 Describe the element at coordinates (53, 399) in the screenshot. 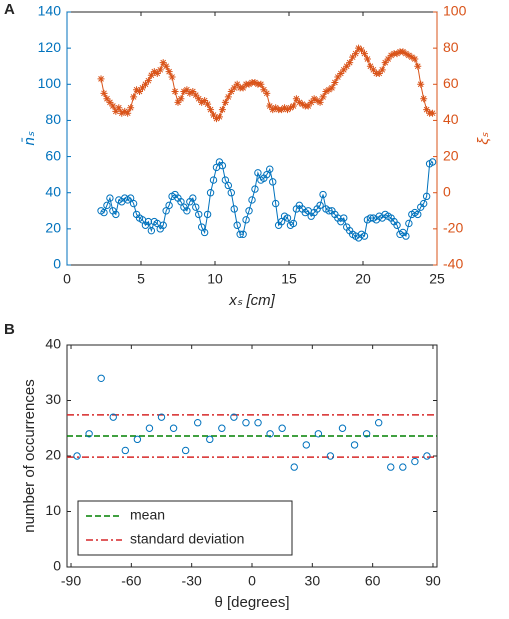

I see `y-tick-label: 30` at that location.